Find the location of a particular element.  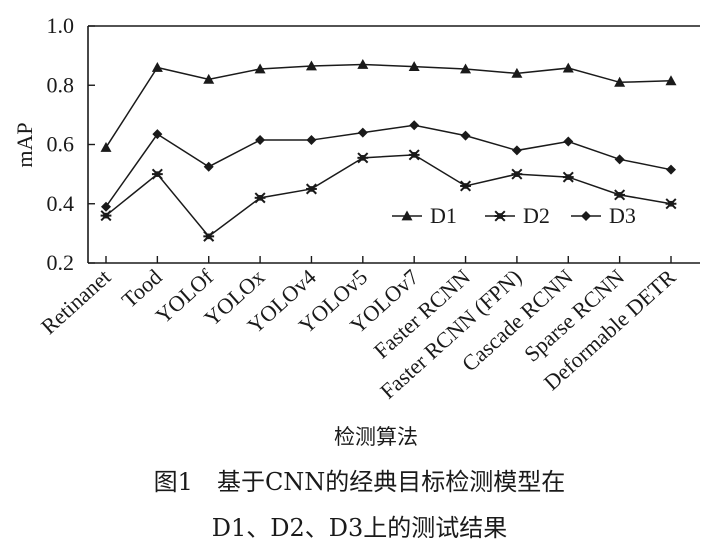

x-axis-label: 检测算法 is located at coordinates (376, 437).